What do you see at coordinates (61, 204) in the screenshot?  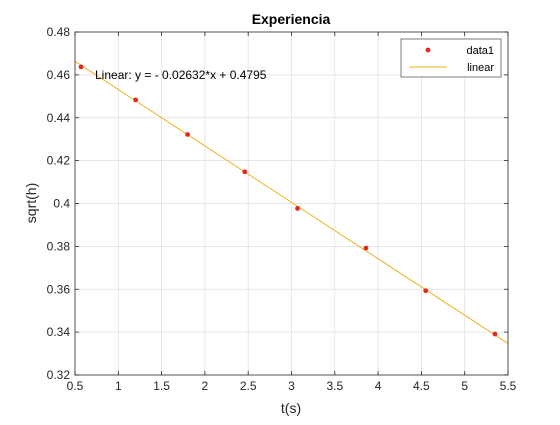 I see `y-tick-label: 0.4` at bounding box center [61, 204].